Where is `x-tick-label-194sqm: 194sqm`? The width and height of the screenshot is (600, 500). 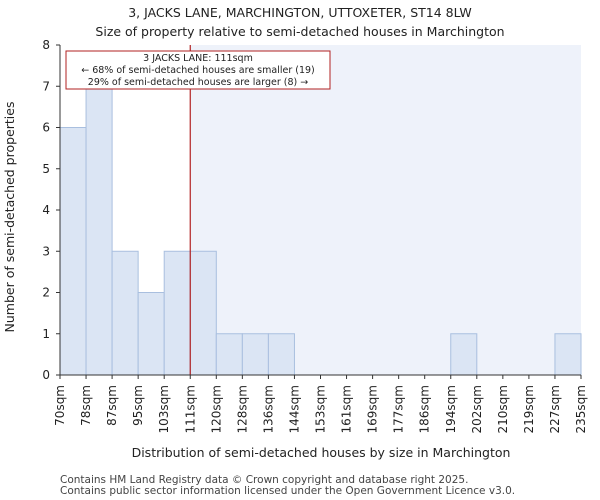
x-tick-label-194sqm: 194sqm is located at coordinates (451, 409).